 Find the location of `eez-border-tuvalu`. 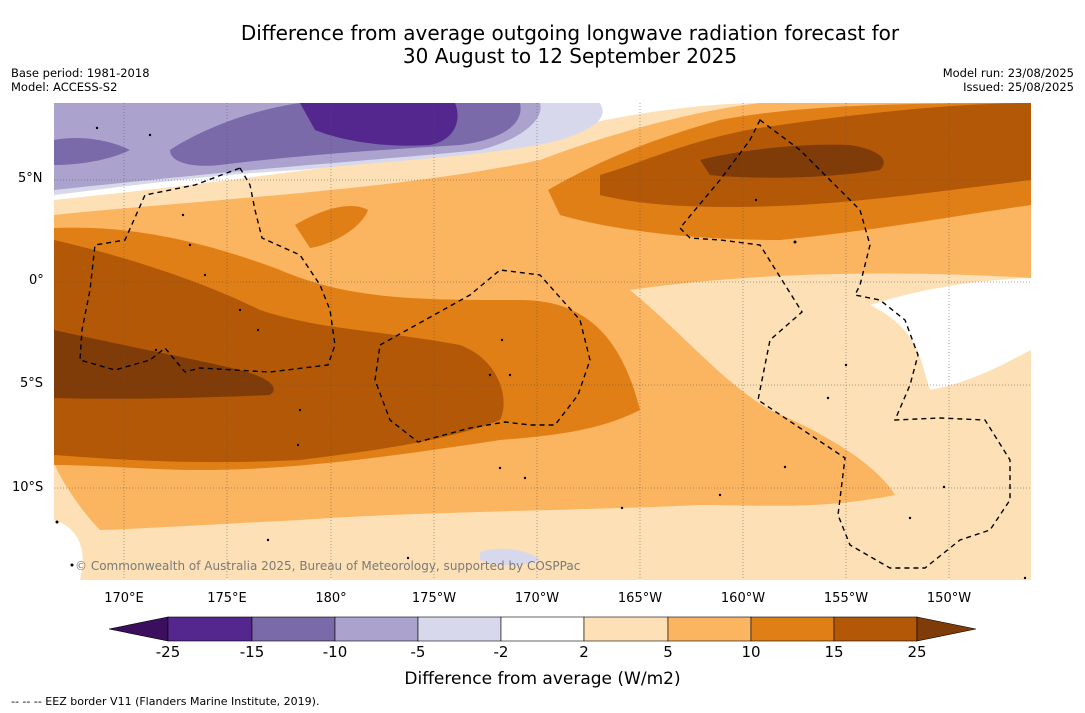

eez-border-tuvalu is located at coordinates (207, 270).